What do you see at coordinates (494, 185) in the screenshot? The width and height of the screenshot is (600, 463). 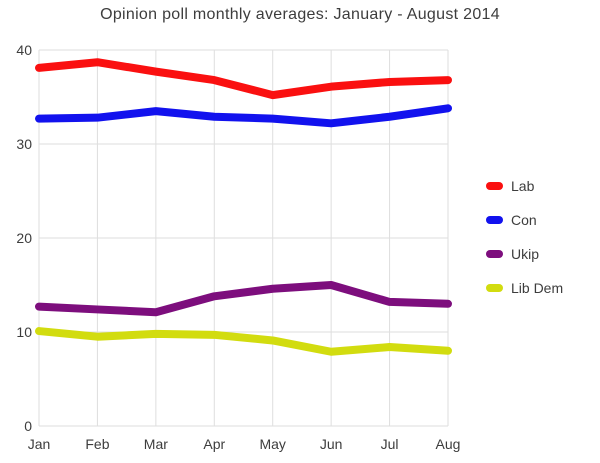 I see `lab-swatch-icon` at bounding box center [494, 185].